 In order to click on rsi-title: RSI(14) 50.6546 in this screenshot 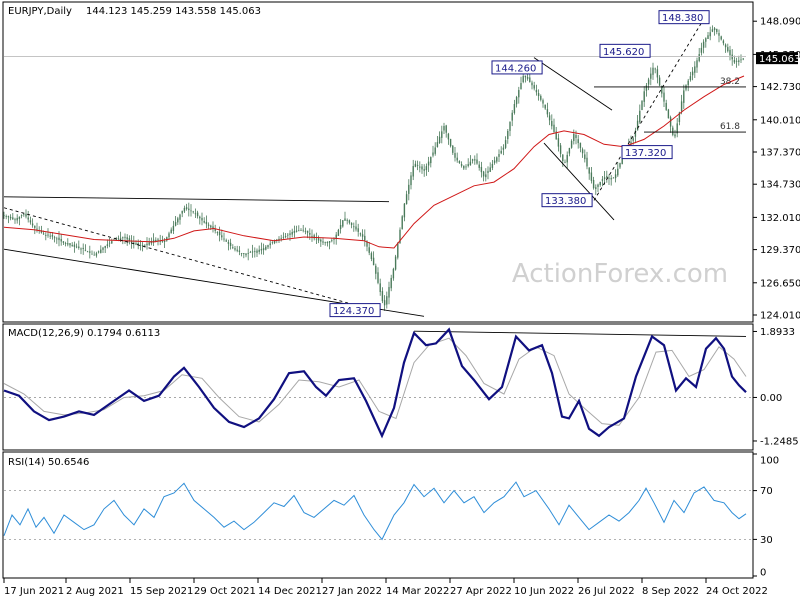, I will do `click(48, 462)`.